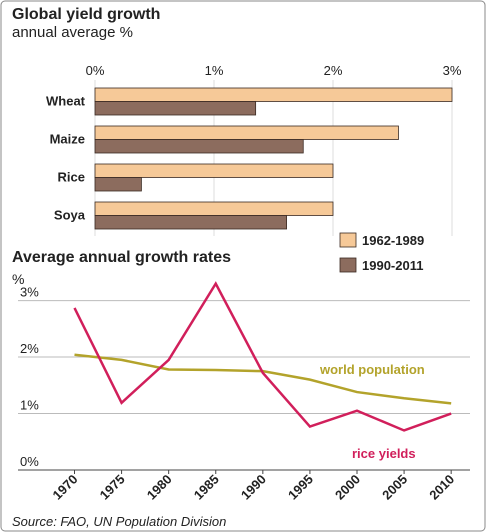 Image resolution: width=486 pixels, height=532 pixels. What do you see at coordinates (67, 139) in the screenshot?
I see `category-label: Maize` at bounding box center [67, 139].